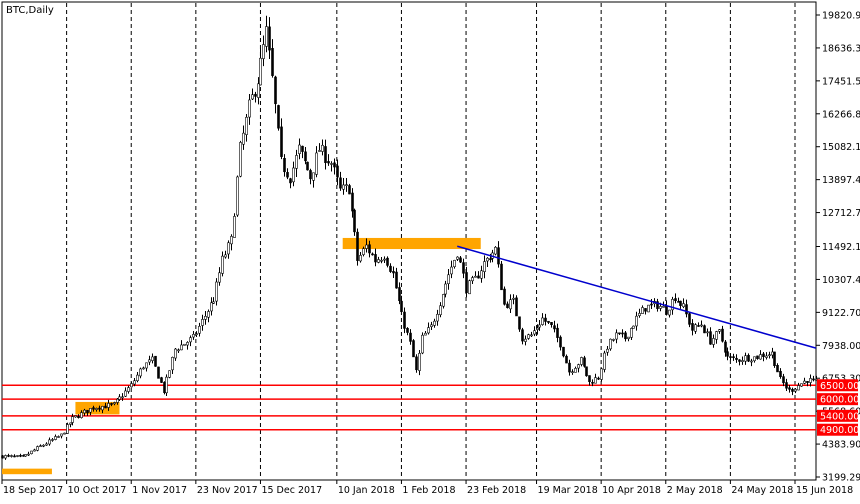 Image resolution: width=860 pixels, height=504 pixels. I want to click on x-tick-label: 15 Dec 2017, so click(291, 490).